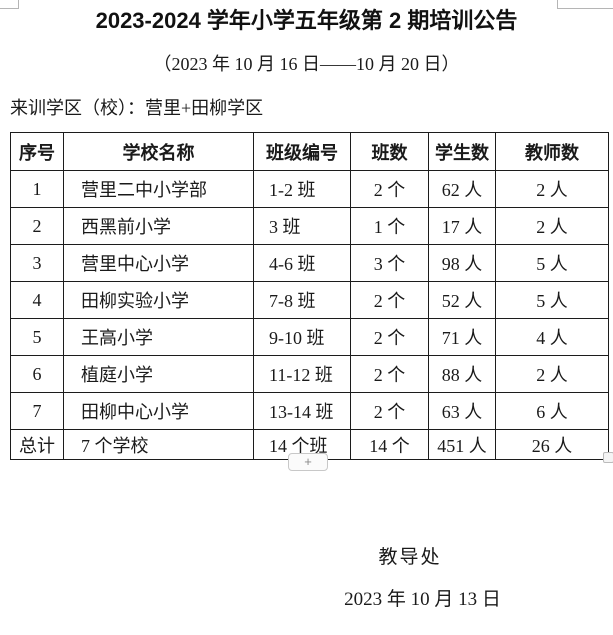  I want to click on cell-index: 6, so click(37, 374).